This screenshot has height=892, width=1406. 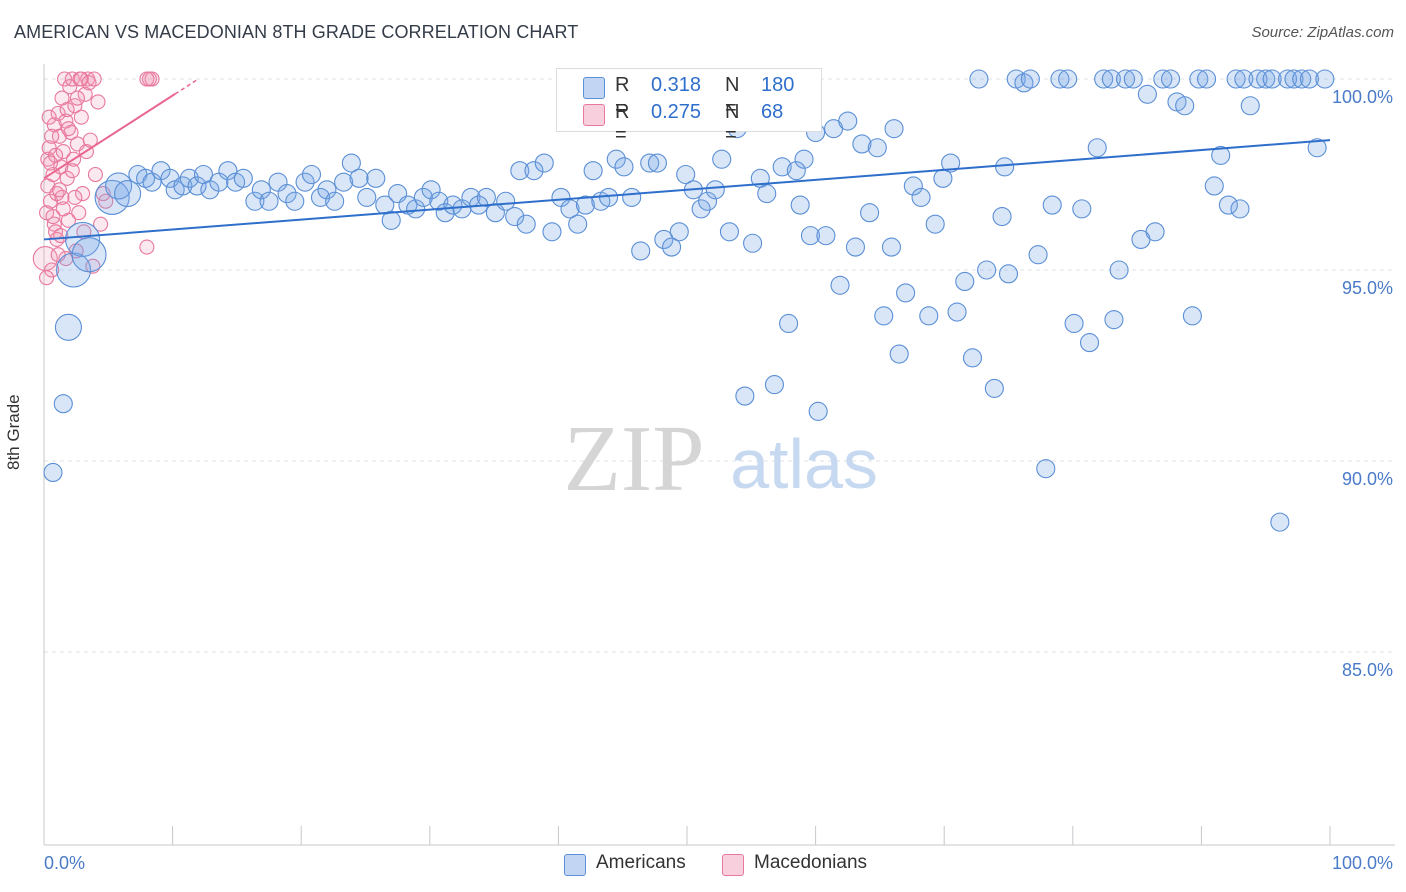 What do you see at coordinates (733, 865) in the screenshot?
I see `macedonians-swatch` at bounding box center [733, 865].